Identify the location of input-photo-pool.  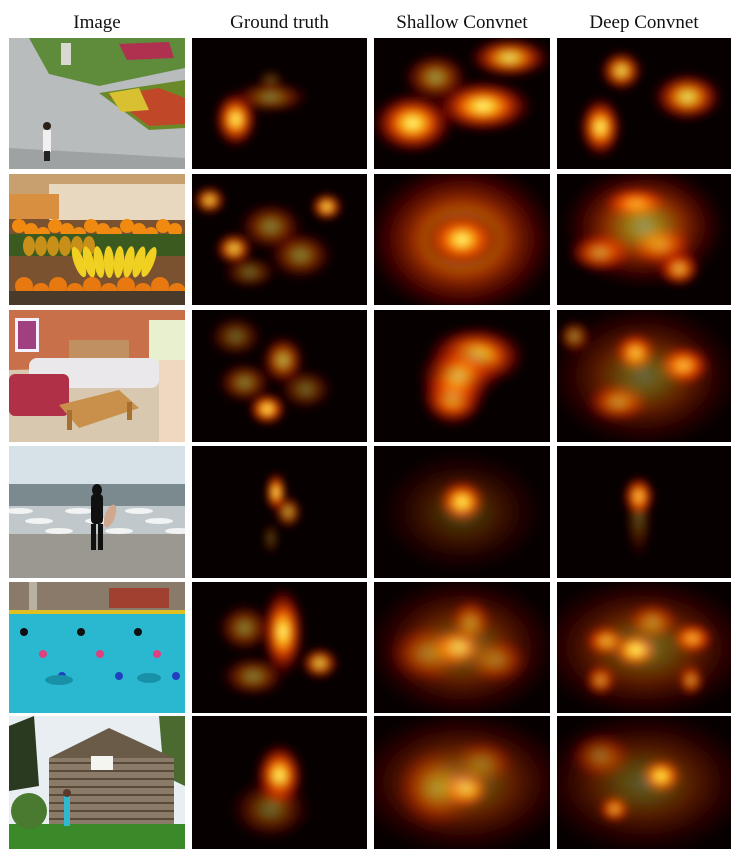
(97, 647).